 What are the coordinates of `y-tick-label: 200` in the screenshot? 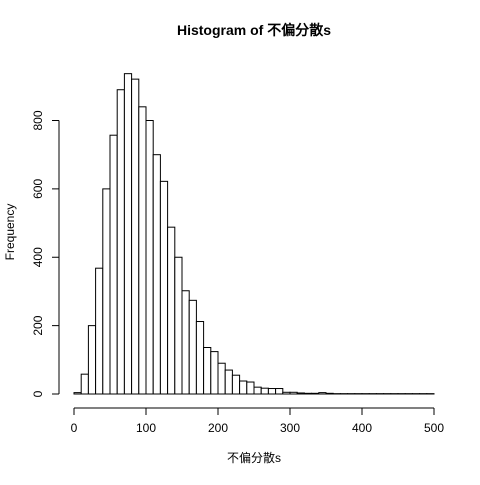 It's located at (38, 325).